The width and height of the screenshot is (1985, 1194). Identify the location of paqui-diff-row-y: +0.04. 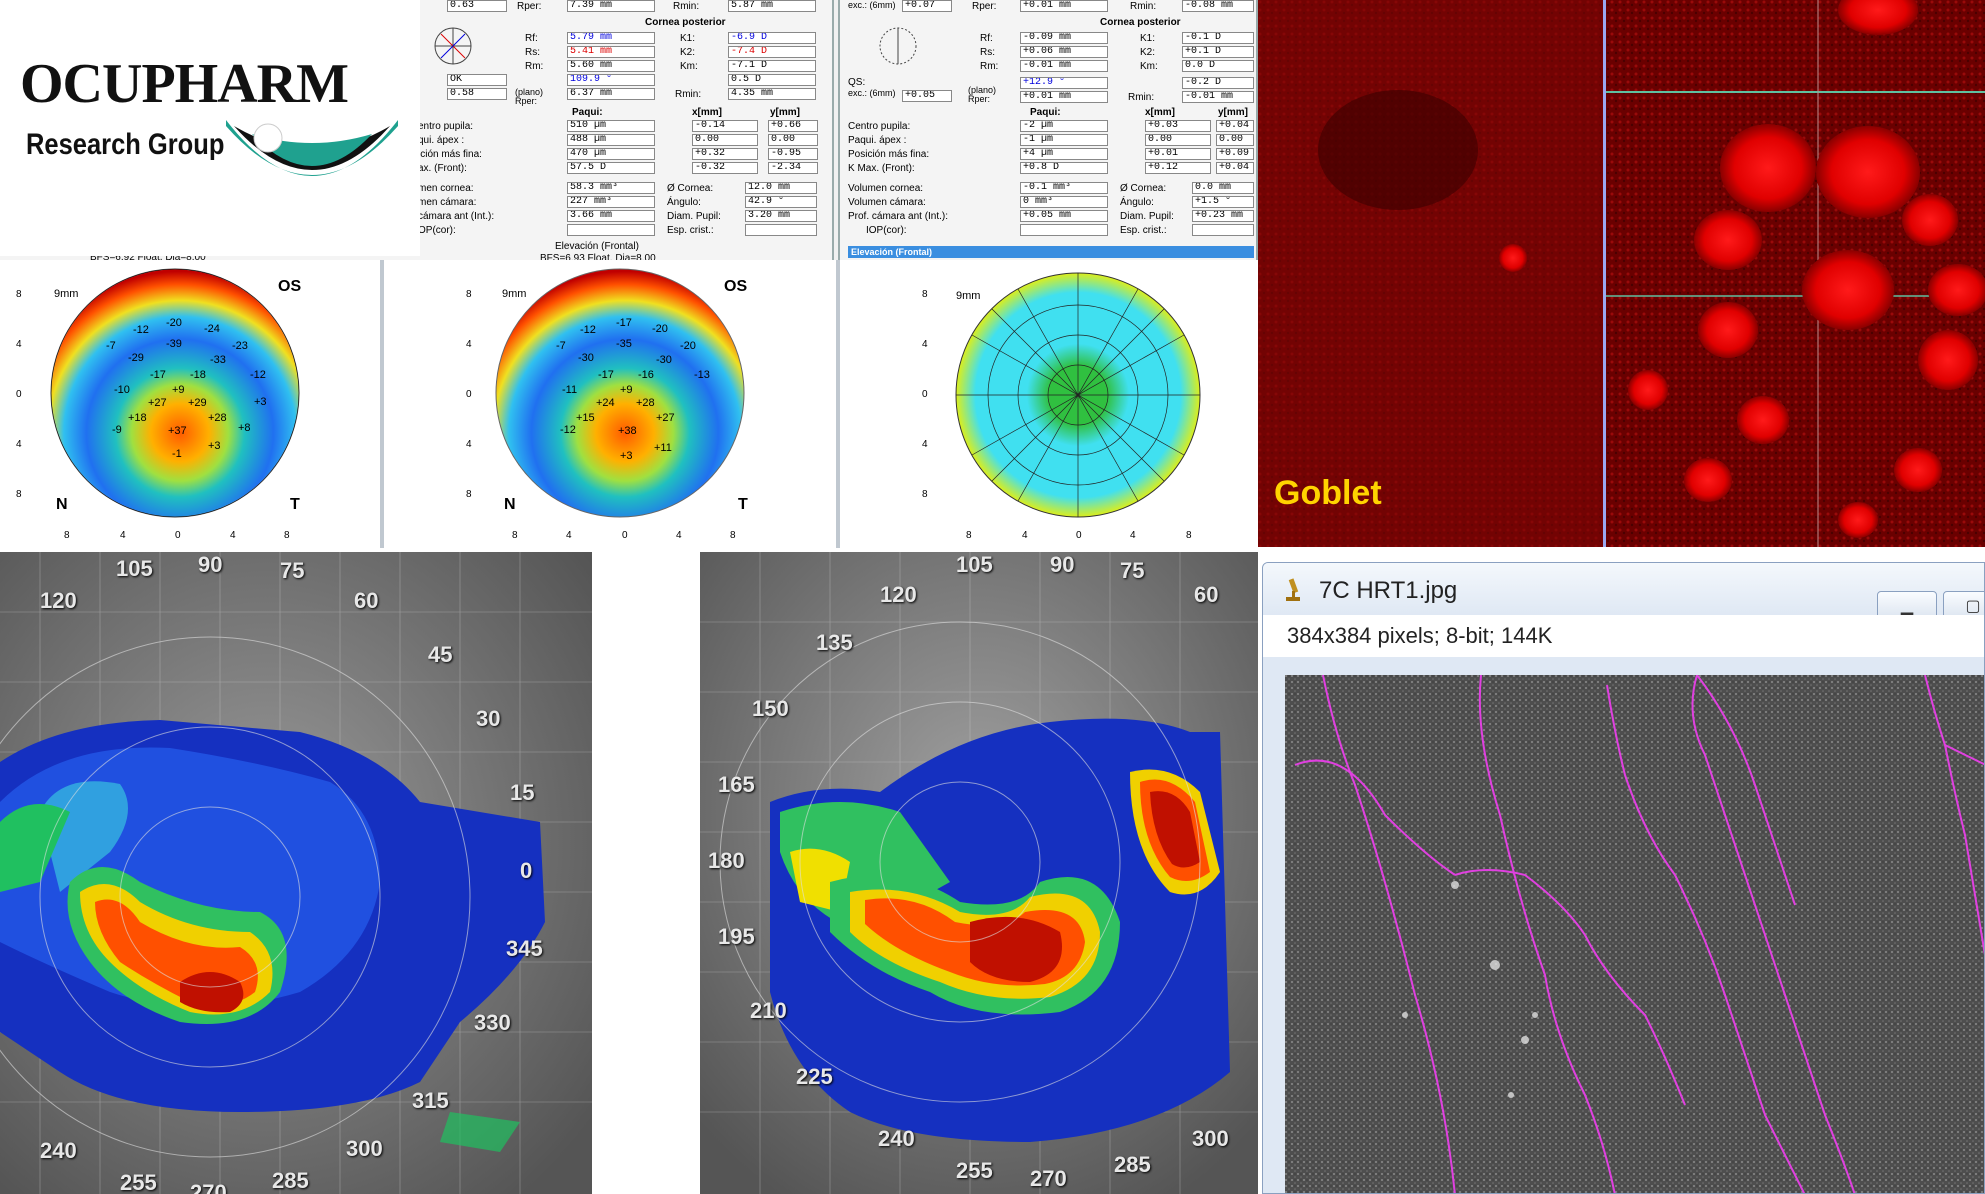
(1235, 126).